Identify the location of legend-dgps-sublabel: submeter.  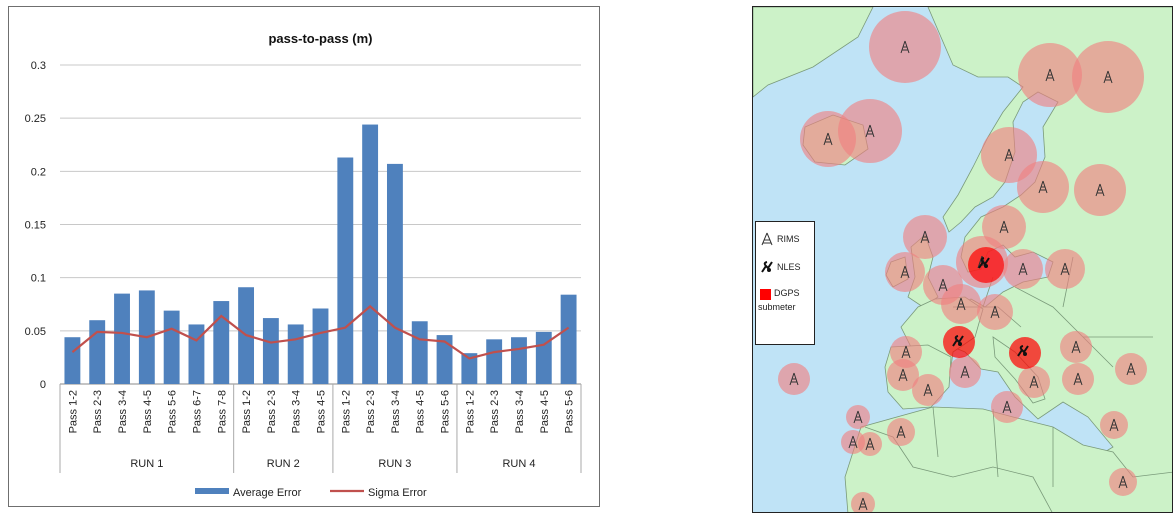
(777, 307).